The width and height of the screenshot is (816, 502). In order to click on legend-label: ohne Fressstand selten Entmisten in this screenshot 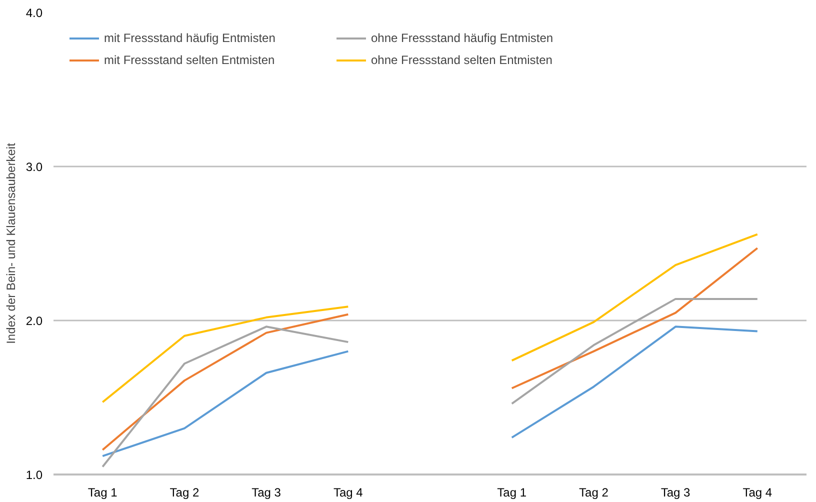, I will do `click(462, 60)`.